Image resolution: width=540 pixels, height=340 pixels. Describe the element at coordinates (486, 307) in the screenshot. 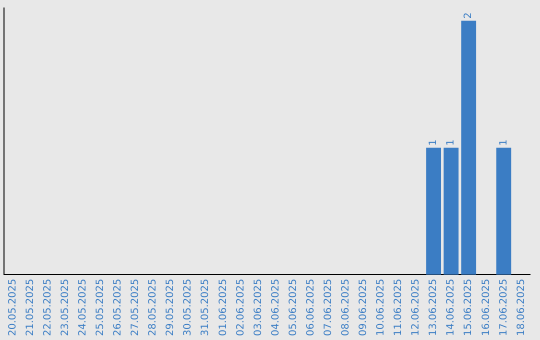

I see `x-tick-label: 16.06.2025` at that location.